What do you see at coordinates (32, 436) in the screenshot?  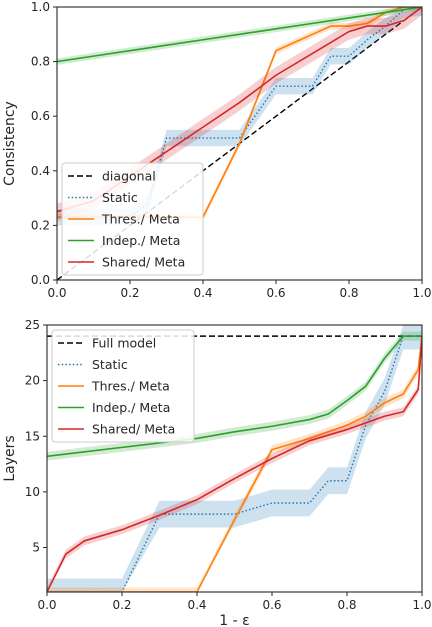 I see `y-tick-label: 15` at bounding box center [32, 436].